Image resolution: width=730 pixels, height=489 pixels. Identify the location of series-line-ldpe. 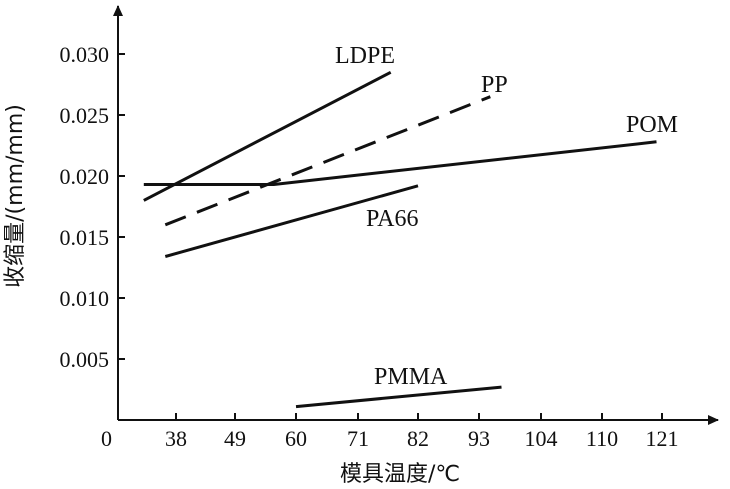
(267, 136).